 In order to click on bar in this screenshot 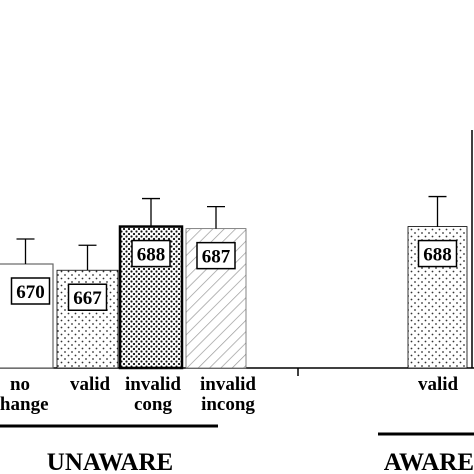, I will do `click(216, 298)`.